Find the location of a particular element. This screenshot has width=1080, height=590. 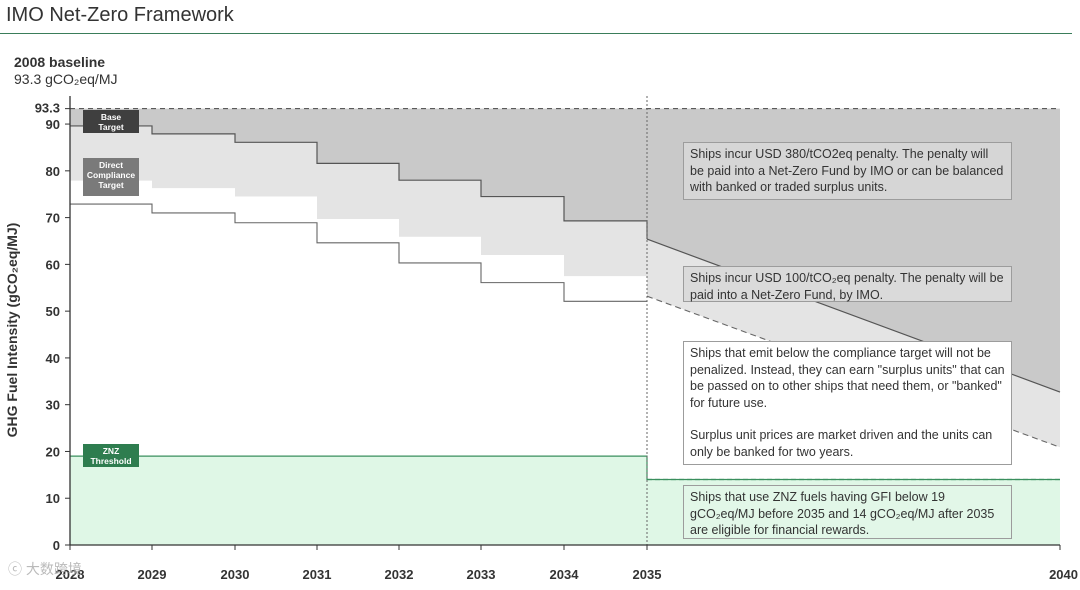

y-tick-label-30: 30 is located at coordinates (53, 405).